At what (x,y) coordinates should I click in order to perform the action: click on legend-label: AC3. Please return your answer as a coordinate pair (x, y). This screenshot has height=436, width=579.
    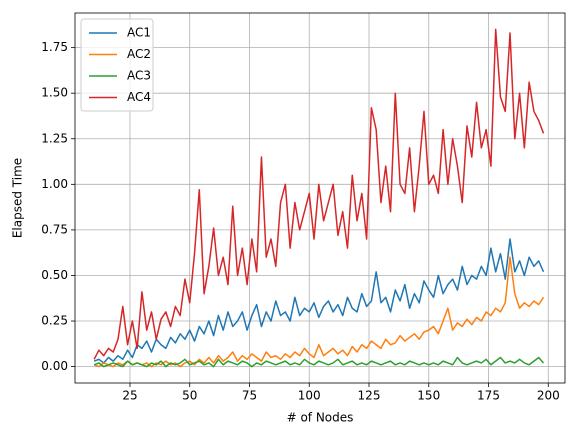
    Looking at the image, I should click on (139, 76).